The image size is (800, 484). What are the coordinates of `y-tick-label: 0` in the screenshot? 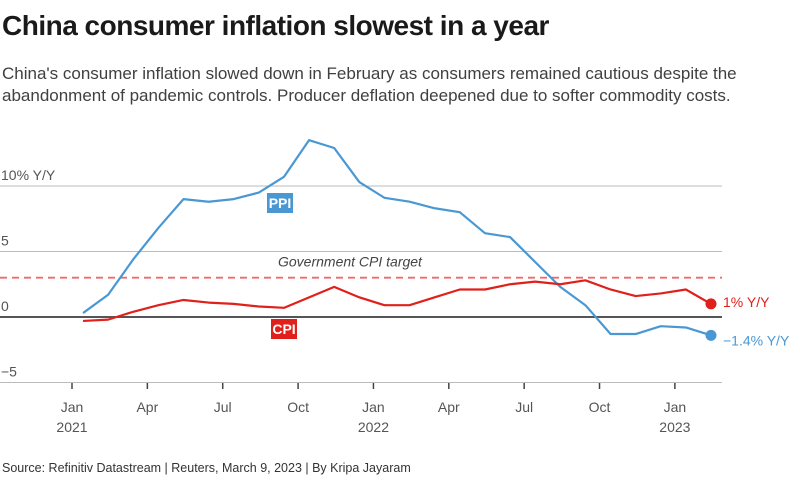 It's located at (5, 306).